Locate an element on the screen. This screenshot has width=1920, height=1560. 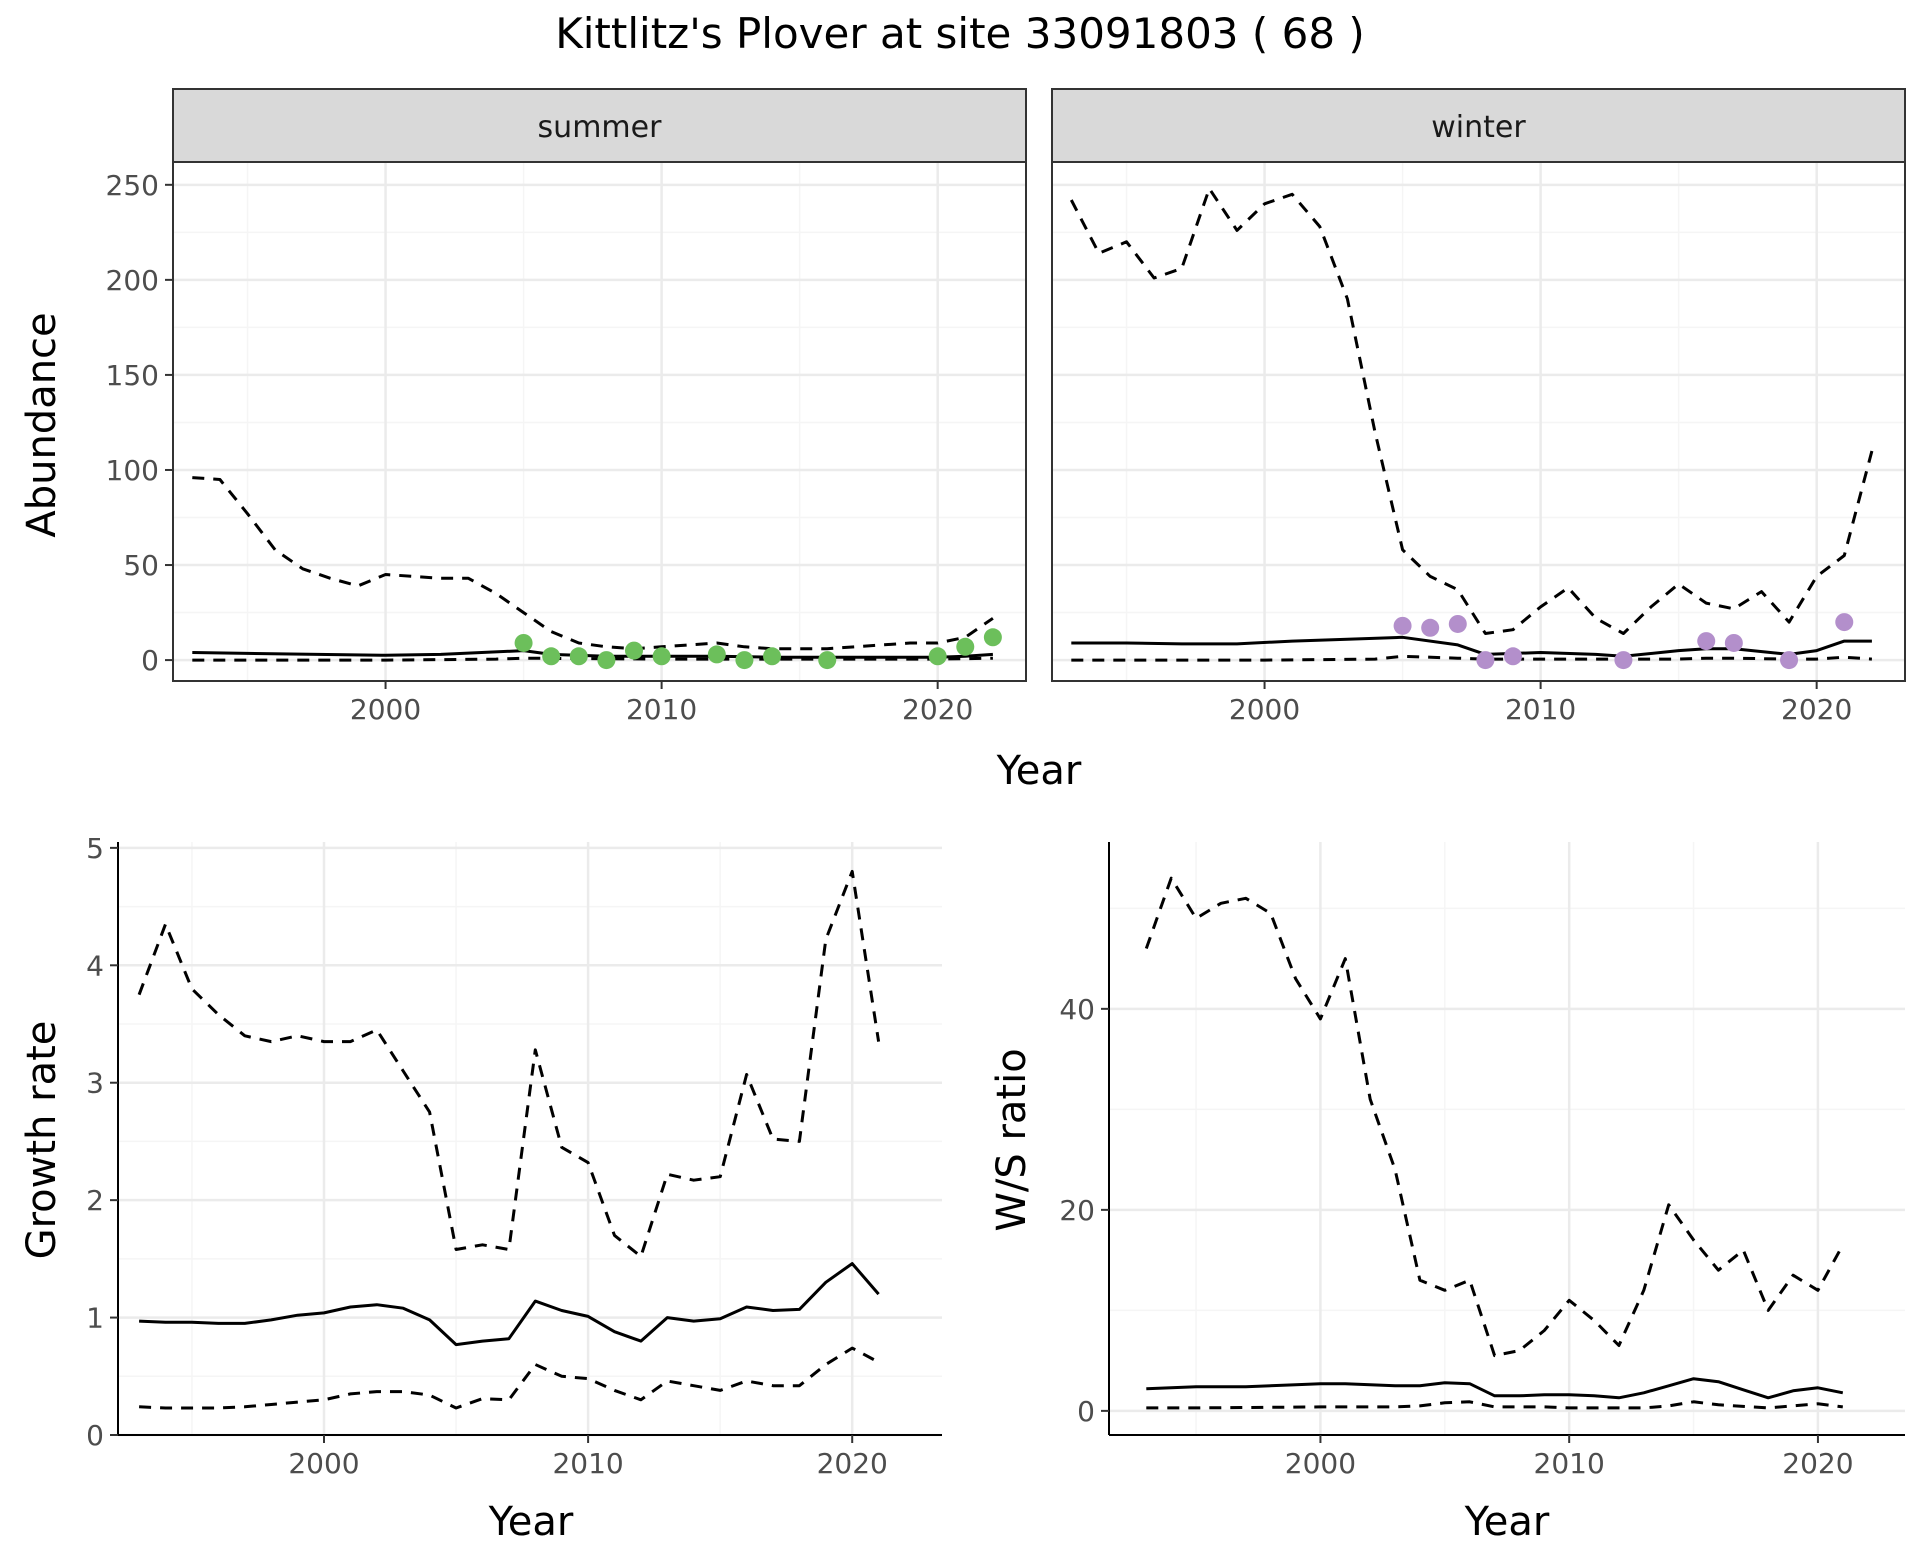
top-strip-summer: summer is located at coordinates (599, 125).